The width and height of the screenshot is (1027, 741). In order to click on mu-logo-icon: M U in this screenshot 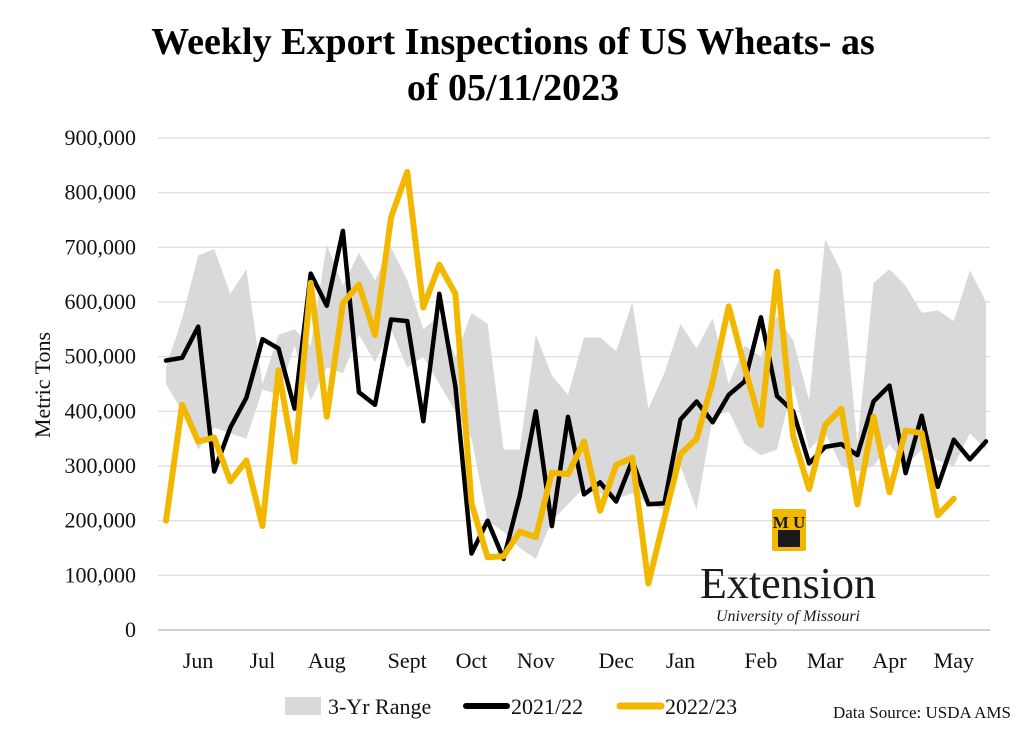, I will do `click(789, 530)`.